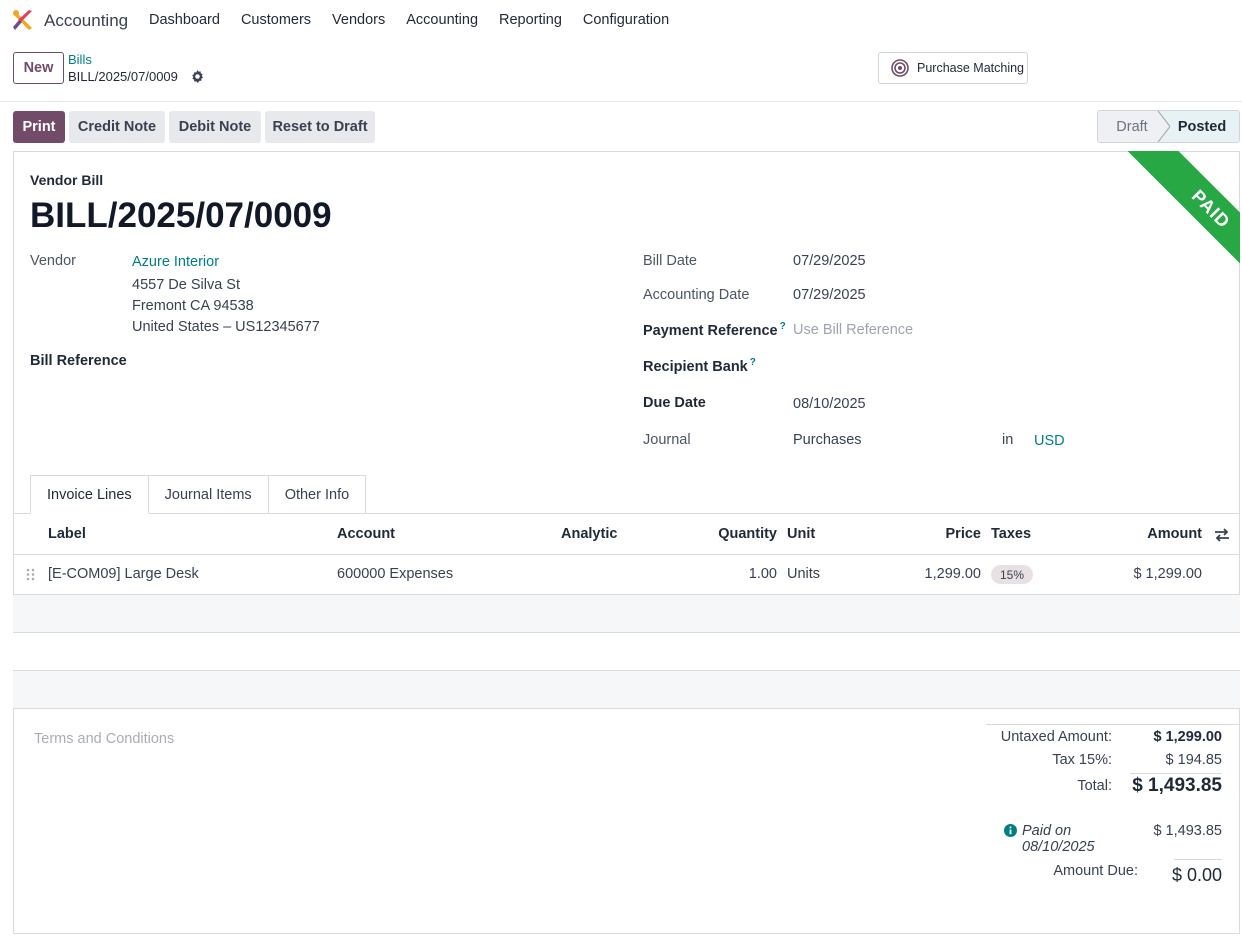 The height and width of the screenshot is (937, 1242). Describe the element at coordinates (184, 20) in the screenshot. I see `menu-dashboard: Dashboard` at that location.